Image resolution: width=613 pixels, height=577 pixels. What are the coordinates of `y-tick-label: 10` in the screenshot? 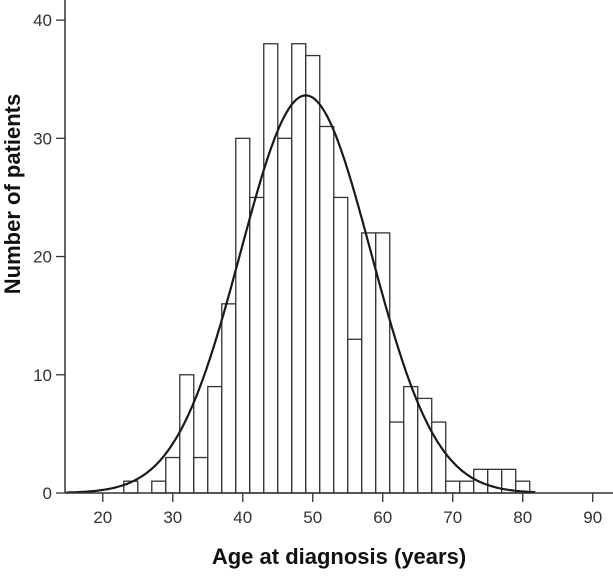 It's located at (42, 375).